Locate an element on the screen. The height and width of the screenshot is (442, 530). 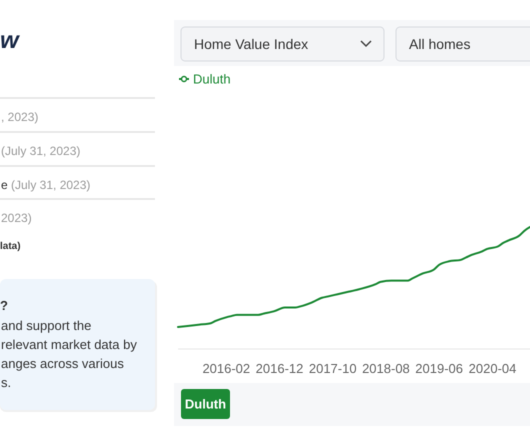
text: s. is located at coordinates (6, 382).